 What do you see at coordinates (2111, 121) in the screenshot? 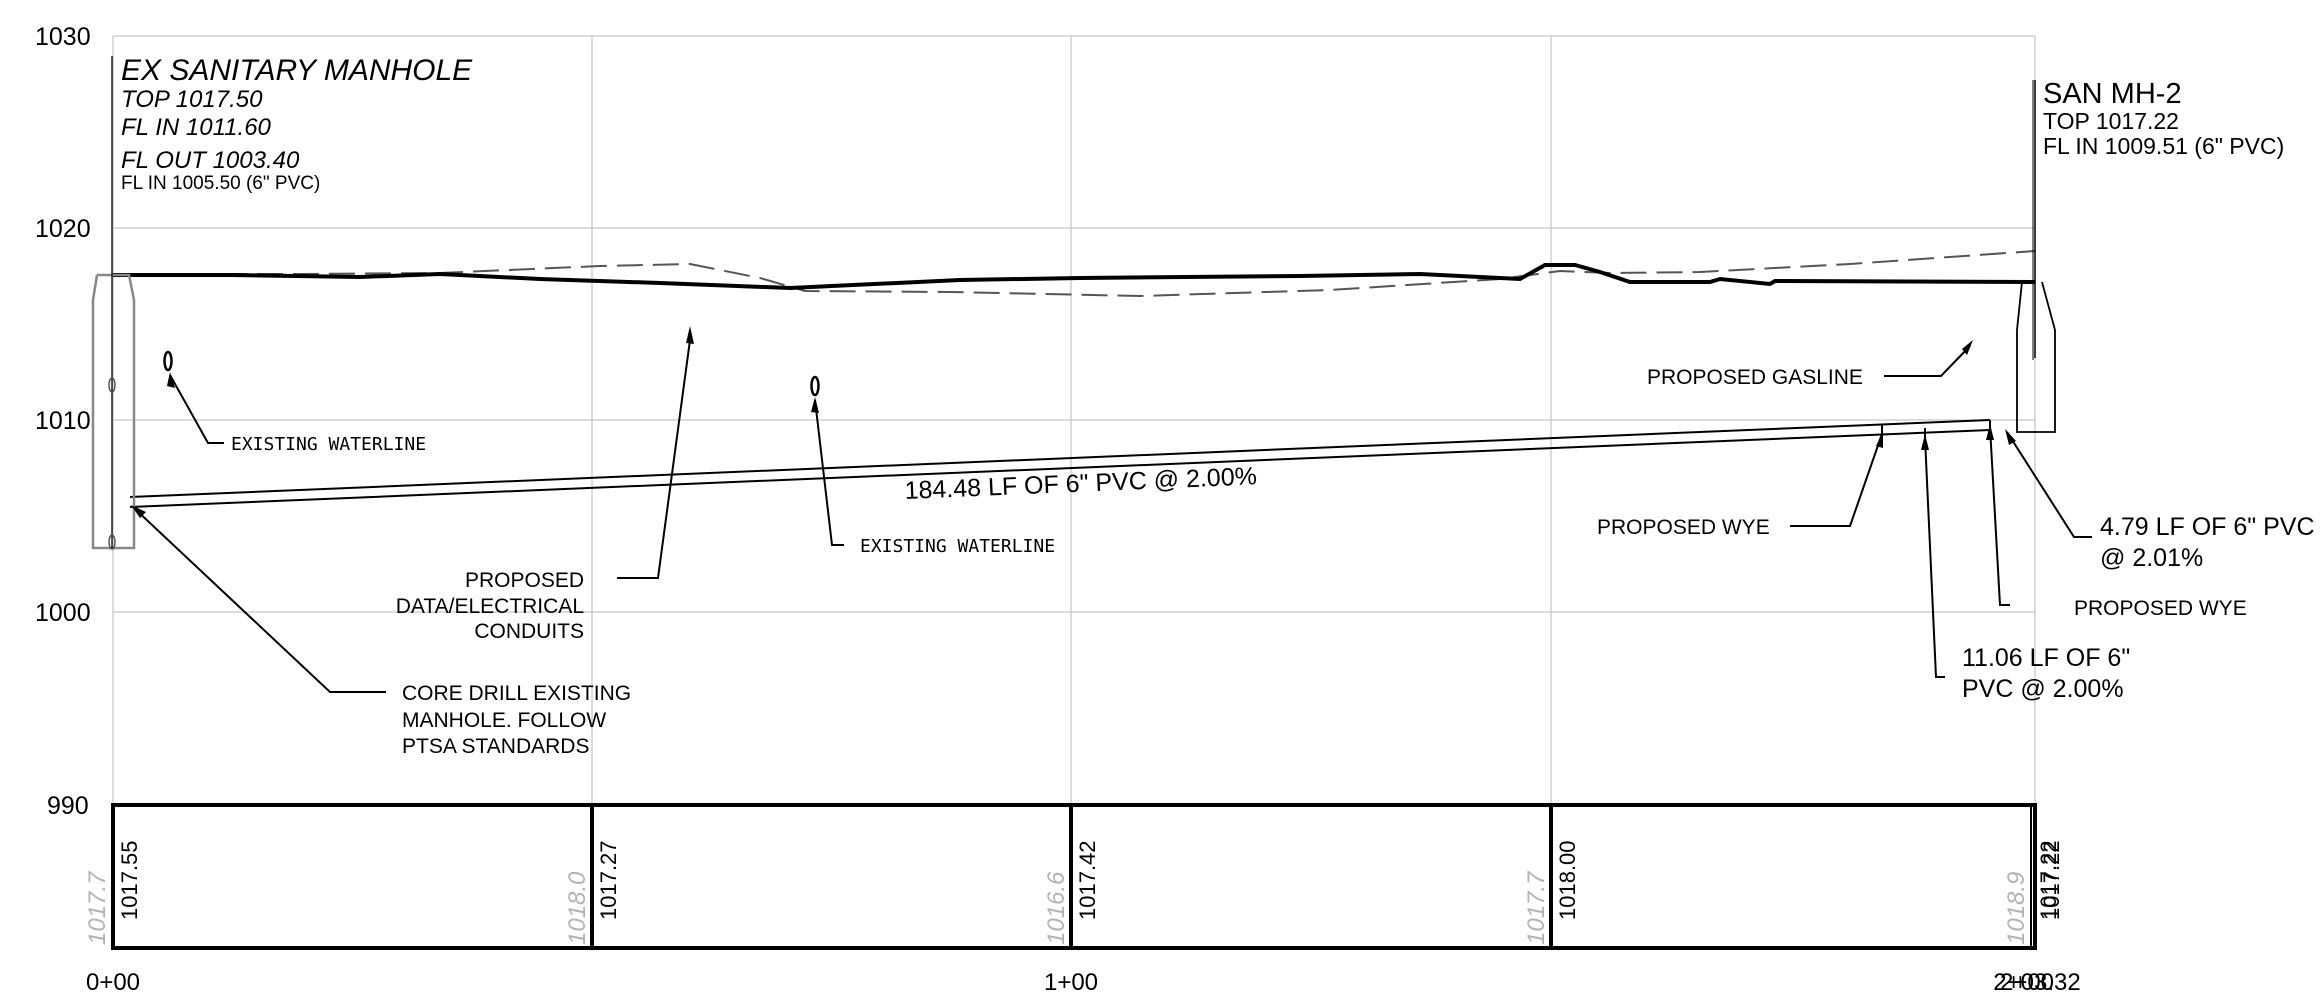
I see `san-mh2-top: TOP 1017.22` at bounding box center [2111, 121].